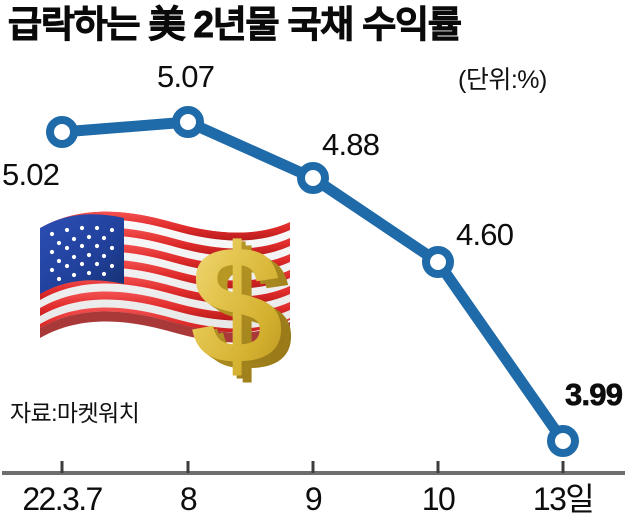 Image resolution: width=633 pixels, height=523 pixels. Describe the element at coordinates (438, 499) in the screenshot. I see `x-axis-label-3: 10` at that location.